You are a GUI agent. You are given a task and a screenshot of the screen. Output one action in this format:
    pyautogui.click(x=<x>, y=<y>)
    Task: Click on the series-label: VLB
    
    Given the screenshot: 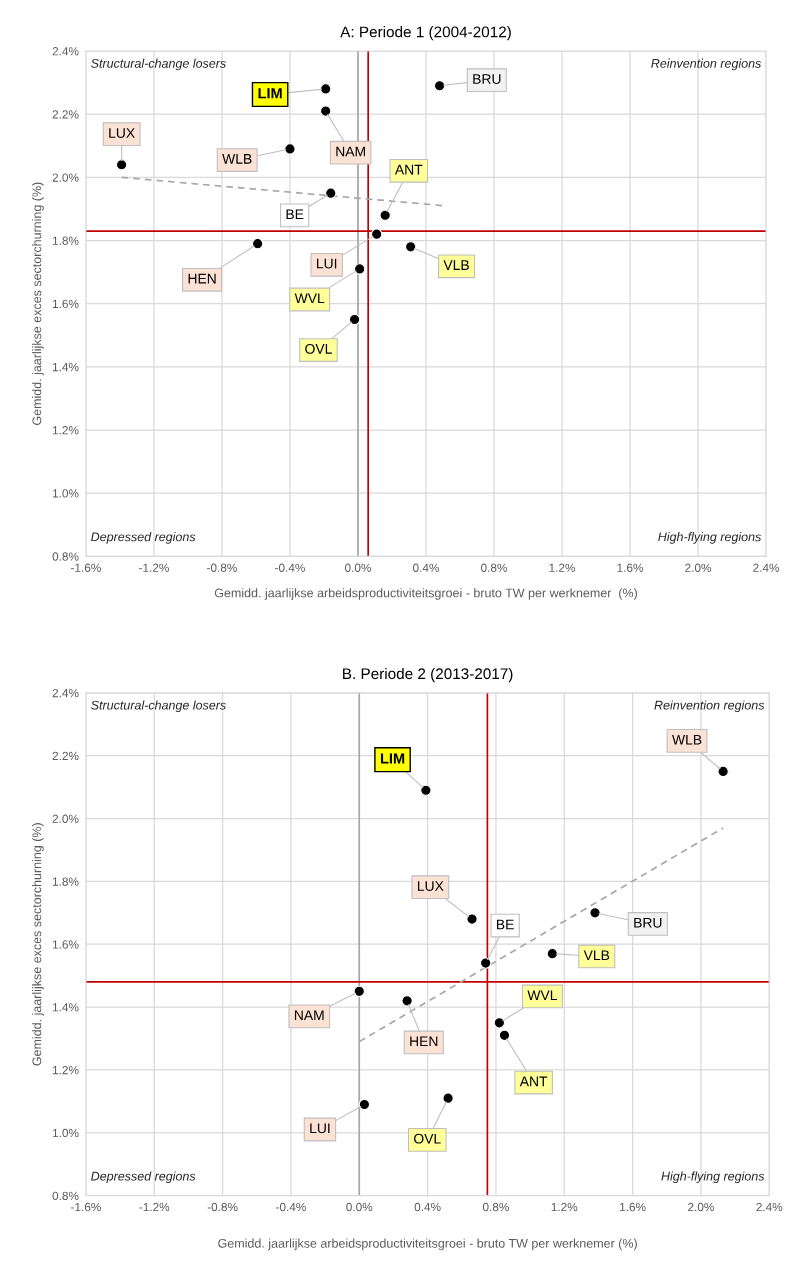 What is the action you would take?
    pyautogui.click(x=596, y=955)
    